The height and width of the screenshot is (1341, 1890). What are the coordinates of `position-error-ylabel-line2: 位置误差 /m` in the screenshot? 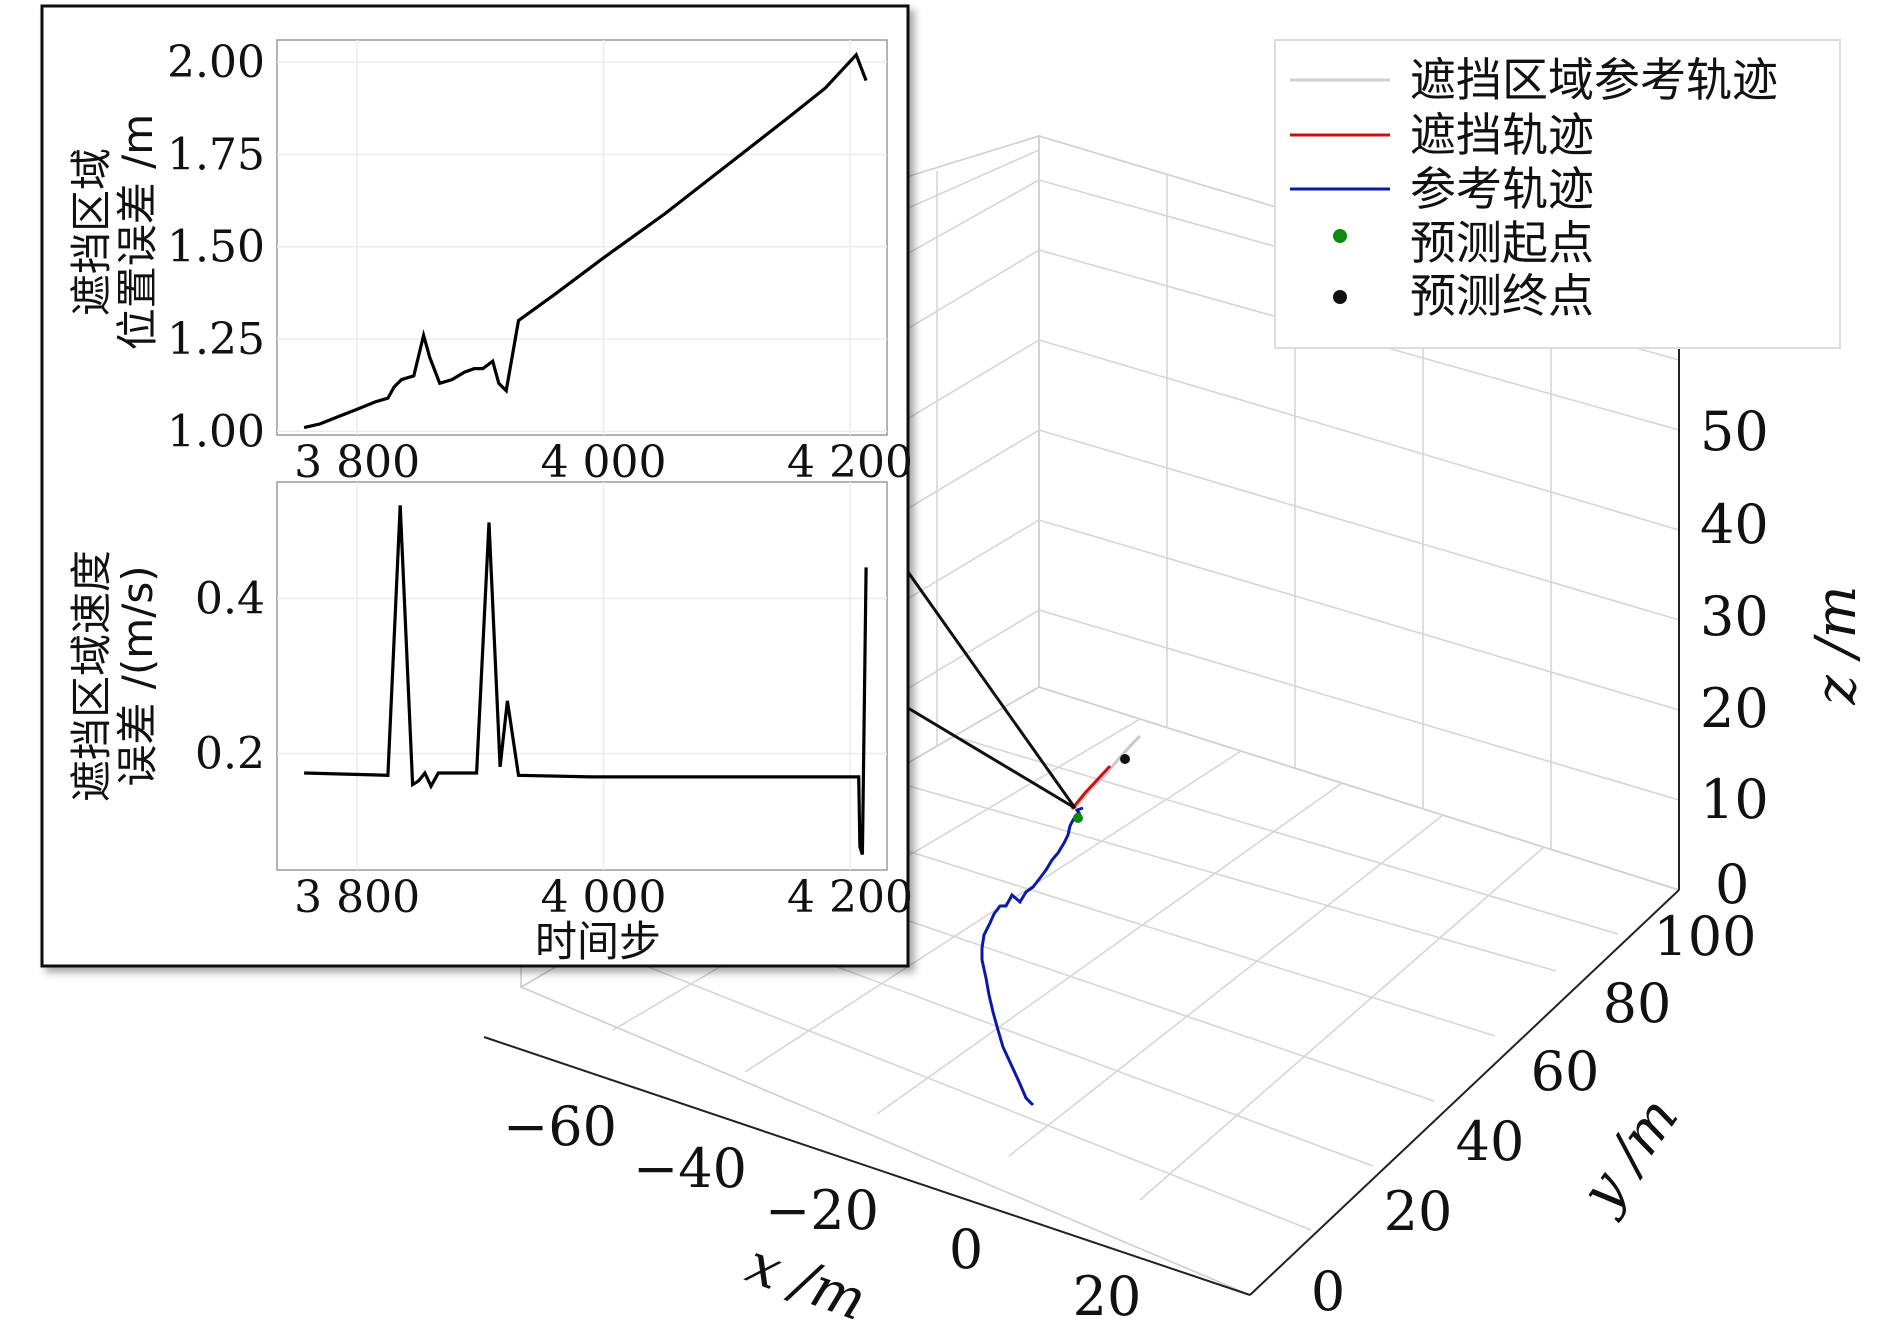 It's located at (137, 232).